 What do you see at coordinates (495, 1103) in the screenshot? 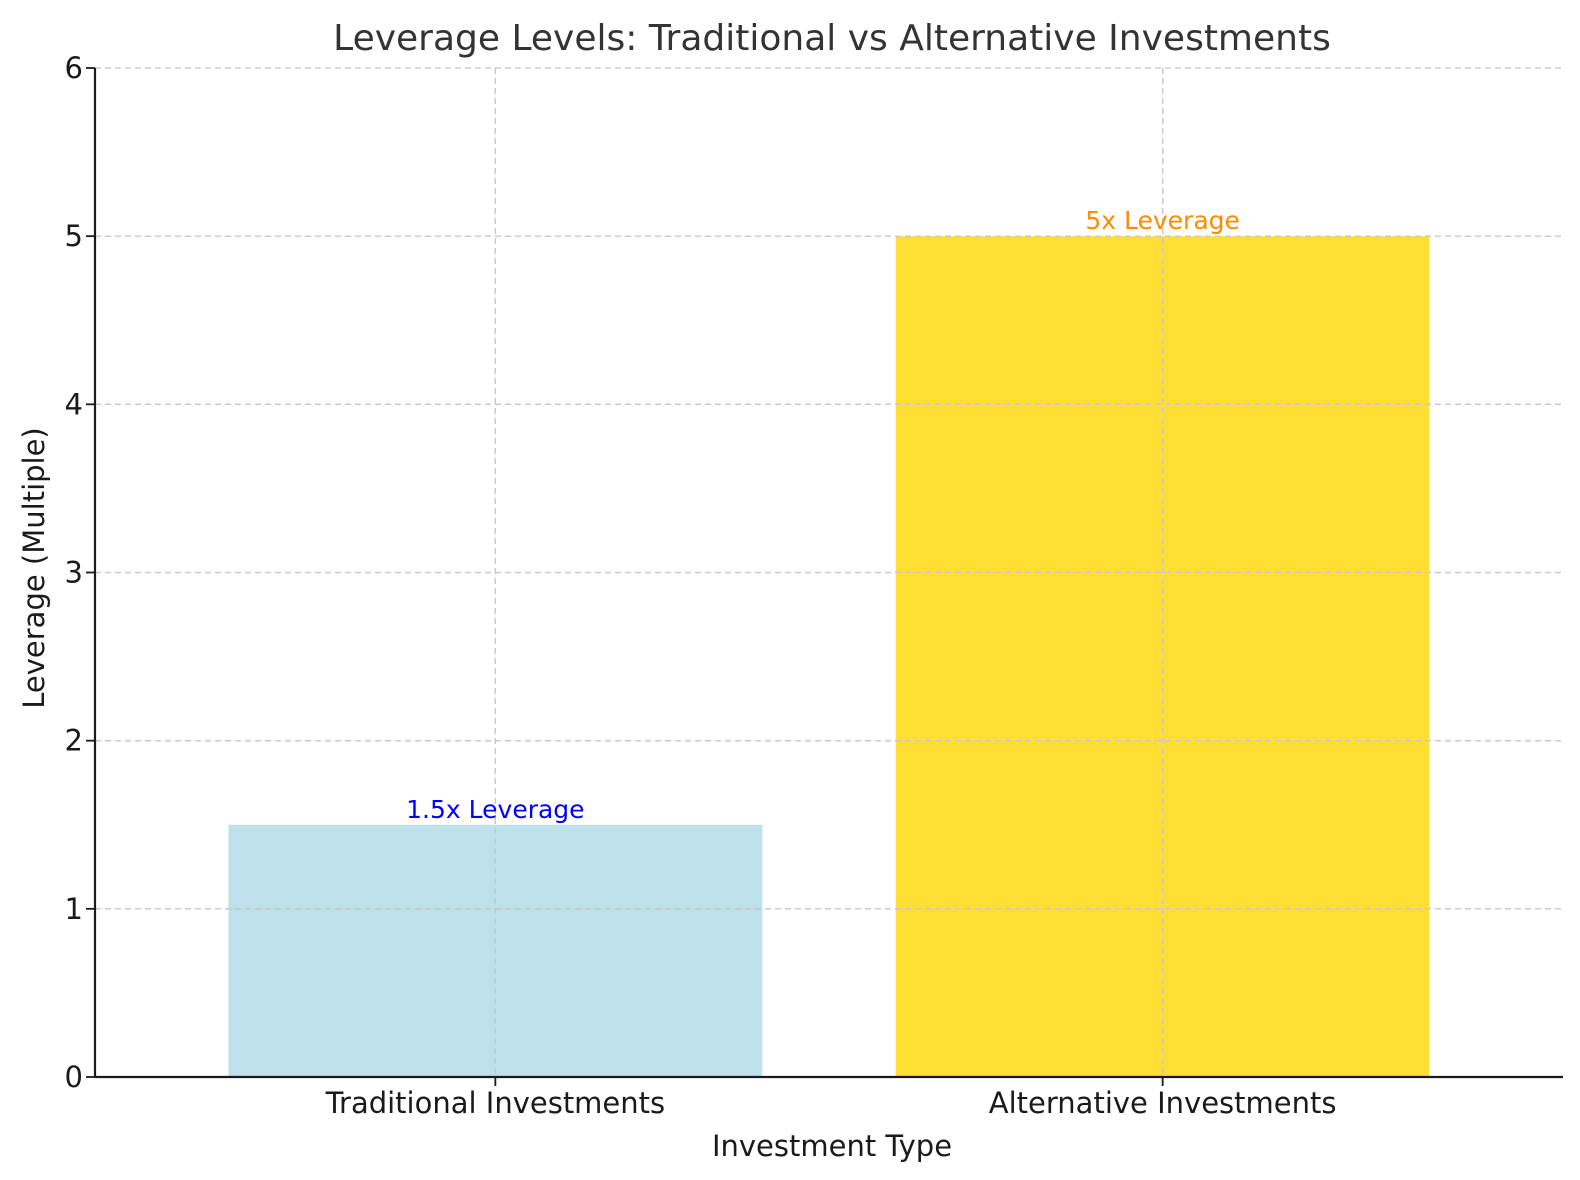
I see `x-tick-label: Traditional Investments` at bounding box center [495, 1103].